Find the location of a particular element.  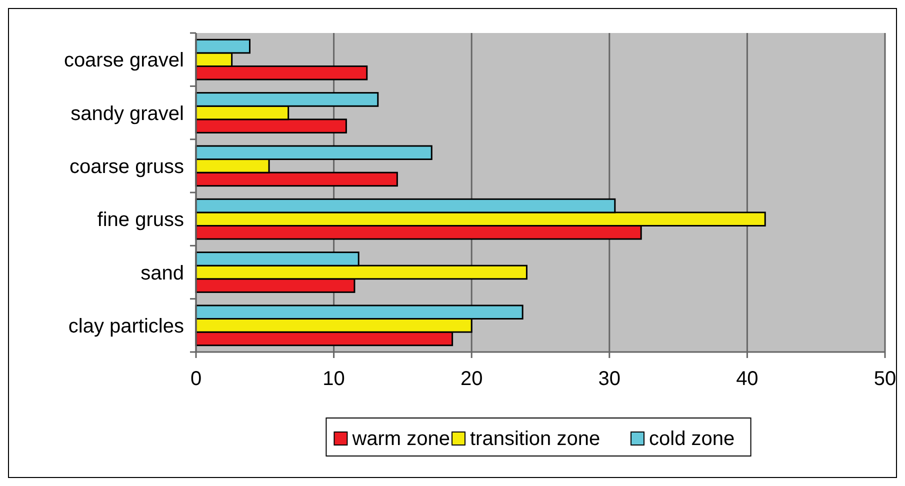

x-tick-label: 30 is located at coordinates (609, 379).